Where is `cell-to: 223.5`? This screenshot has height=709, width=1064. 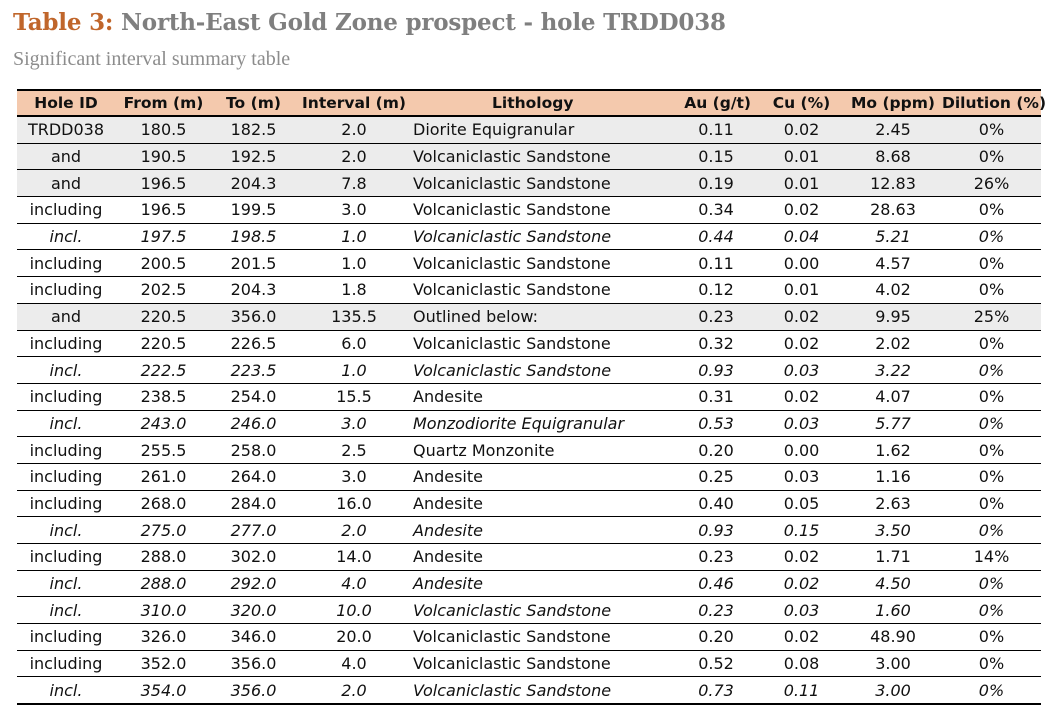 cell-to: 223.5 is located at coordinates (253, 370).